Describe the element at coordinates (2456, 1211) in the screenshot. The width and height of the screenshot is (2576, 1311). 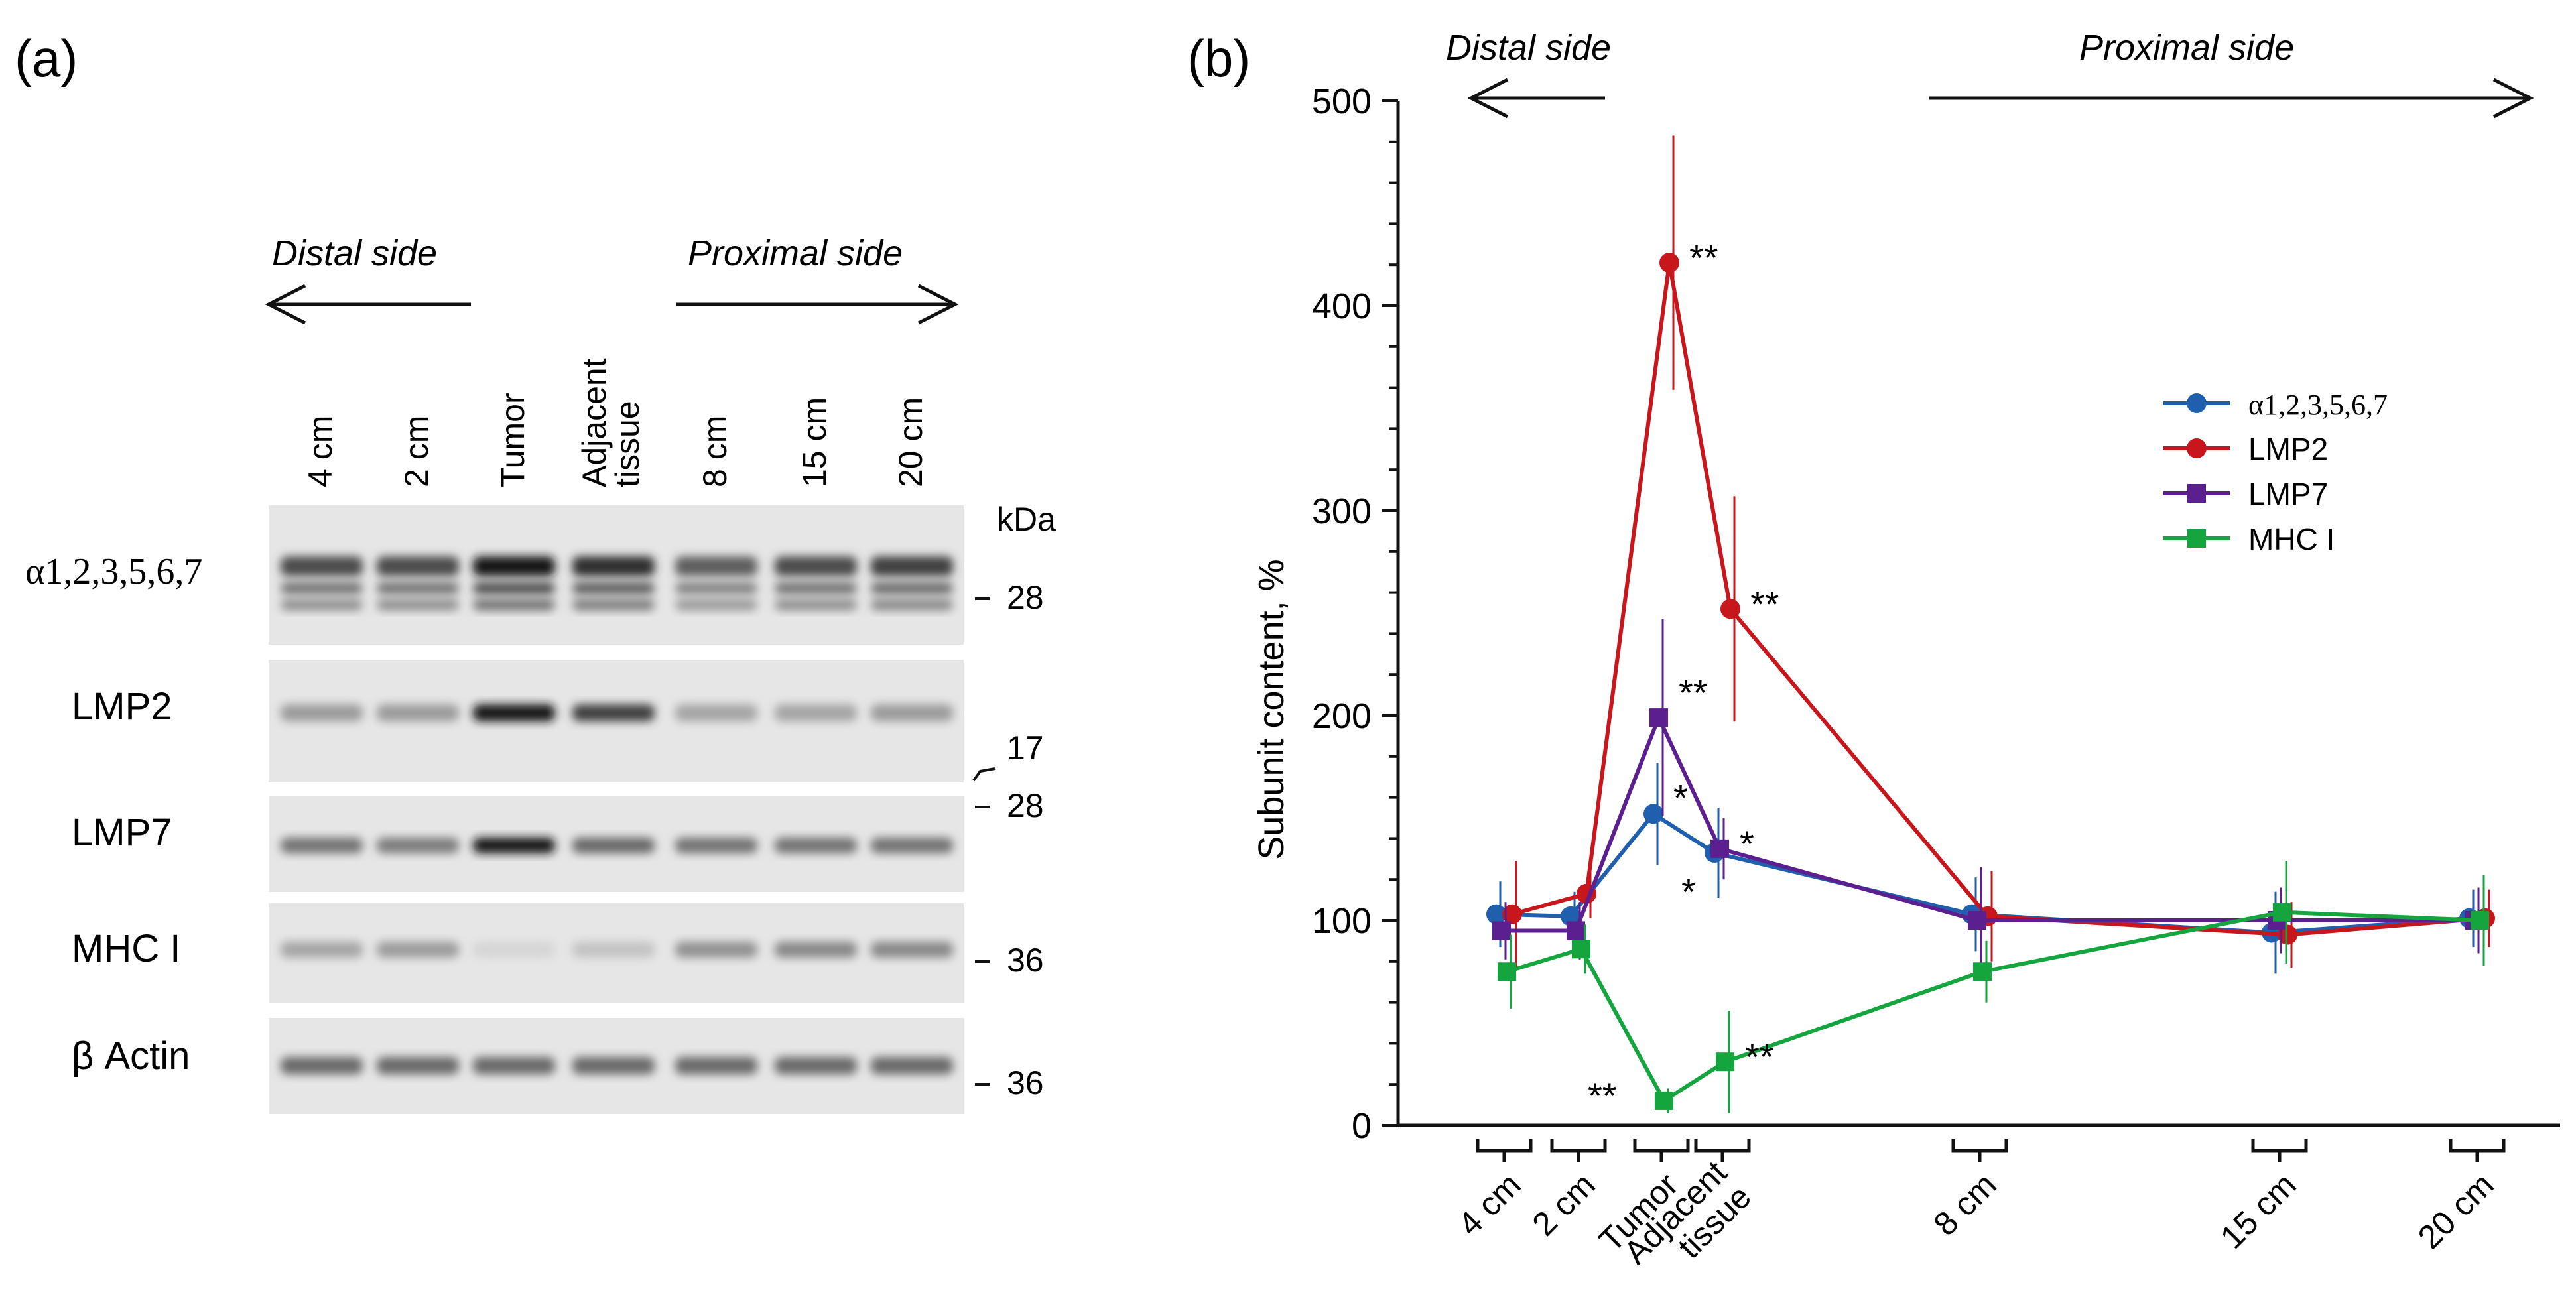
I see `x-tick-label: 20 cm` at that location.